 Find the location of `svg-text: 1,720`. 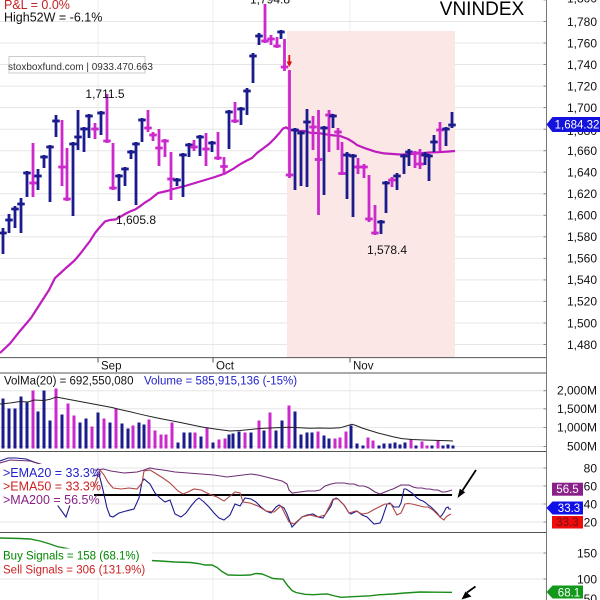

svg-text: 1,720 is located at coordinates (582, 86).